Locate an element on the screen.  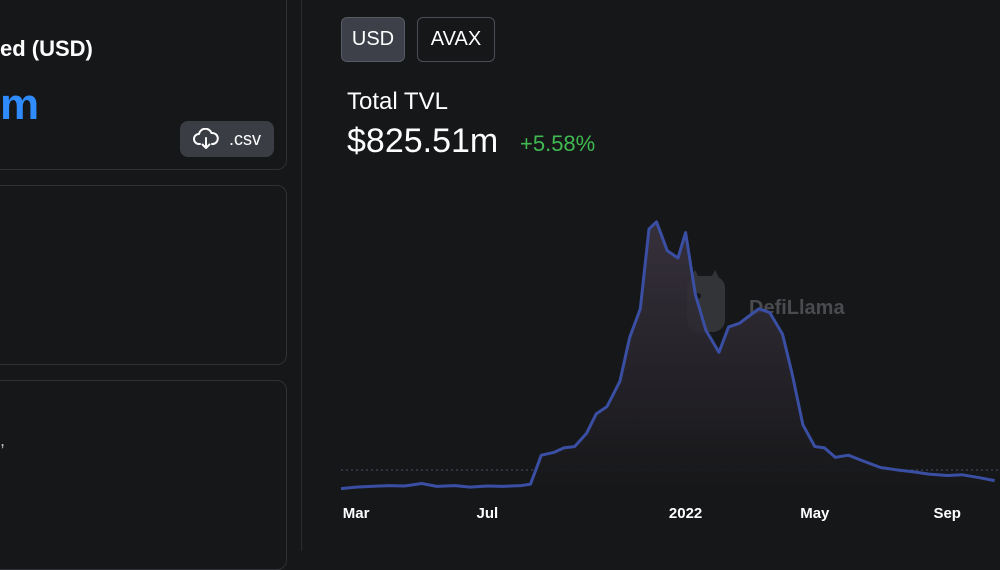
x-tick-label: Jul is located at coordinates (488, 513).